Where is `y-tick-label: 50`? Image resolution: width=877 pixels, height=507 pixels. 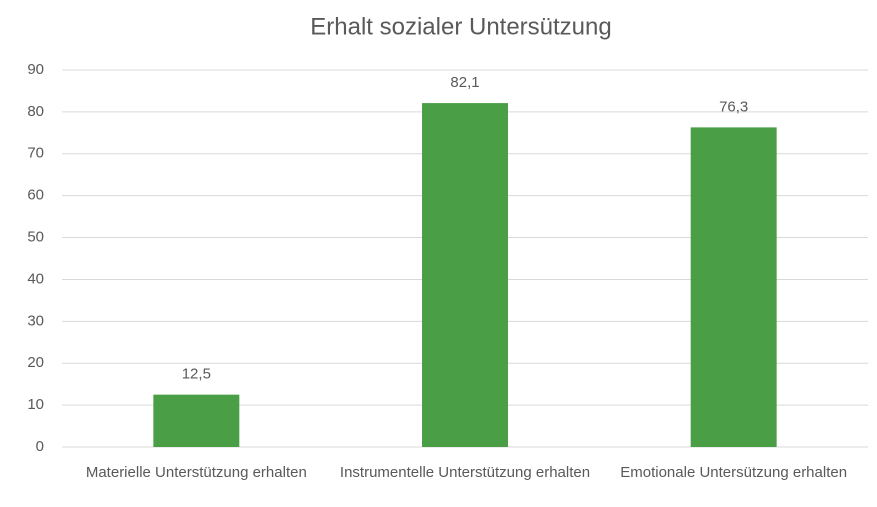
y-tick-label: 50 is located at coordinates (35, 237).